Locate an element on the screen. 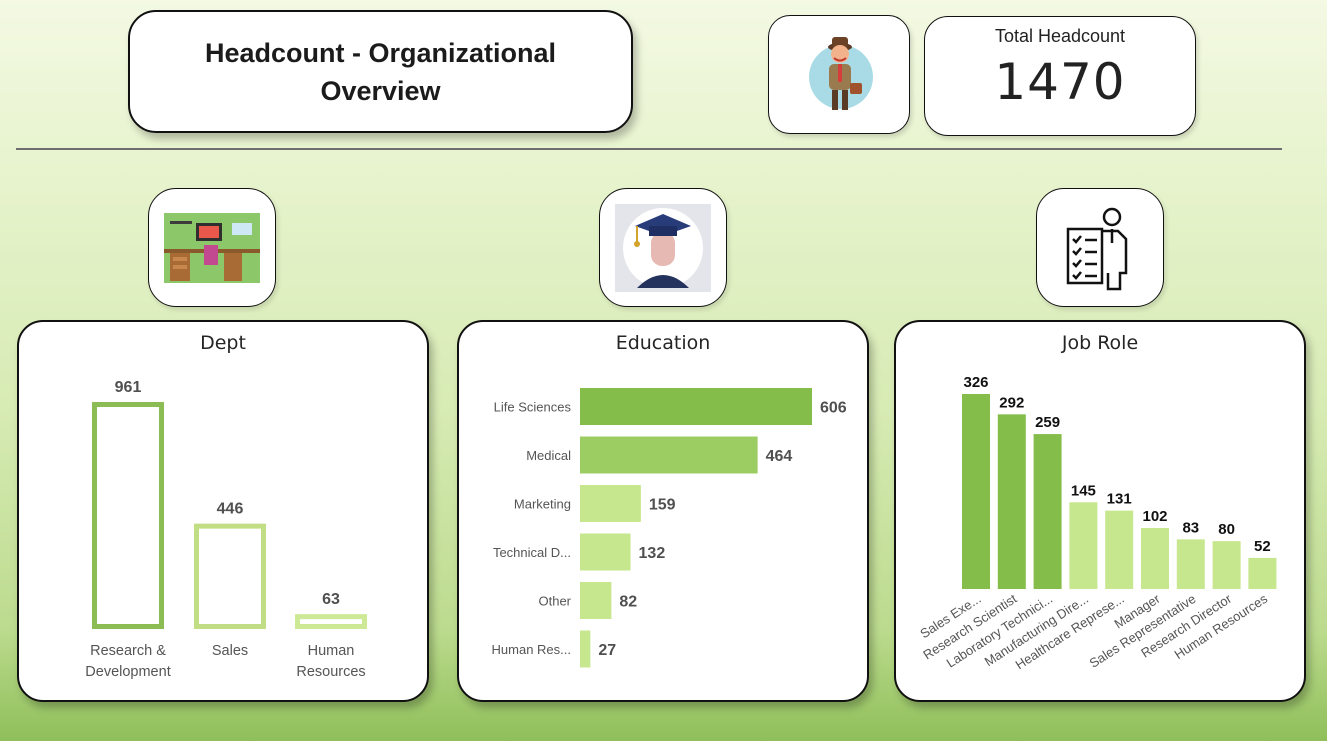 This screenshot has height=741, width=1327. dept-icon-card is located at coordinates (212, 247).